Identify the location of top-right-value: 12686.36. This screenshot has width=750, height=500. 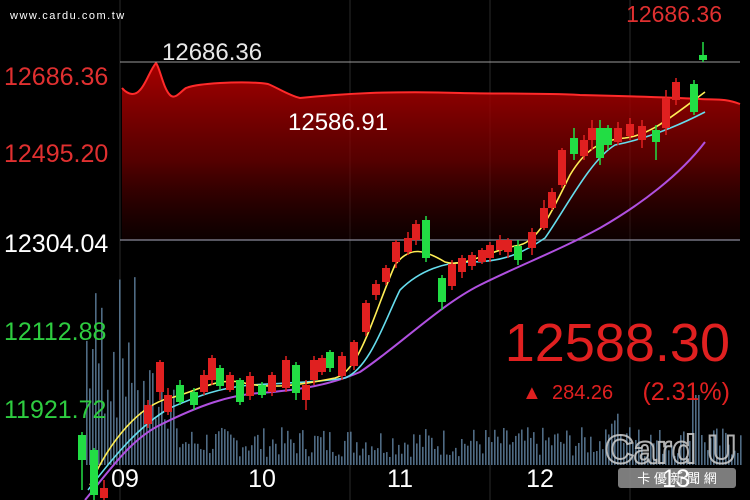
(674, 14).